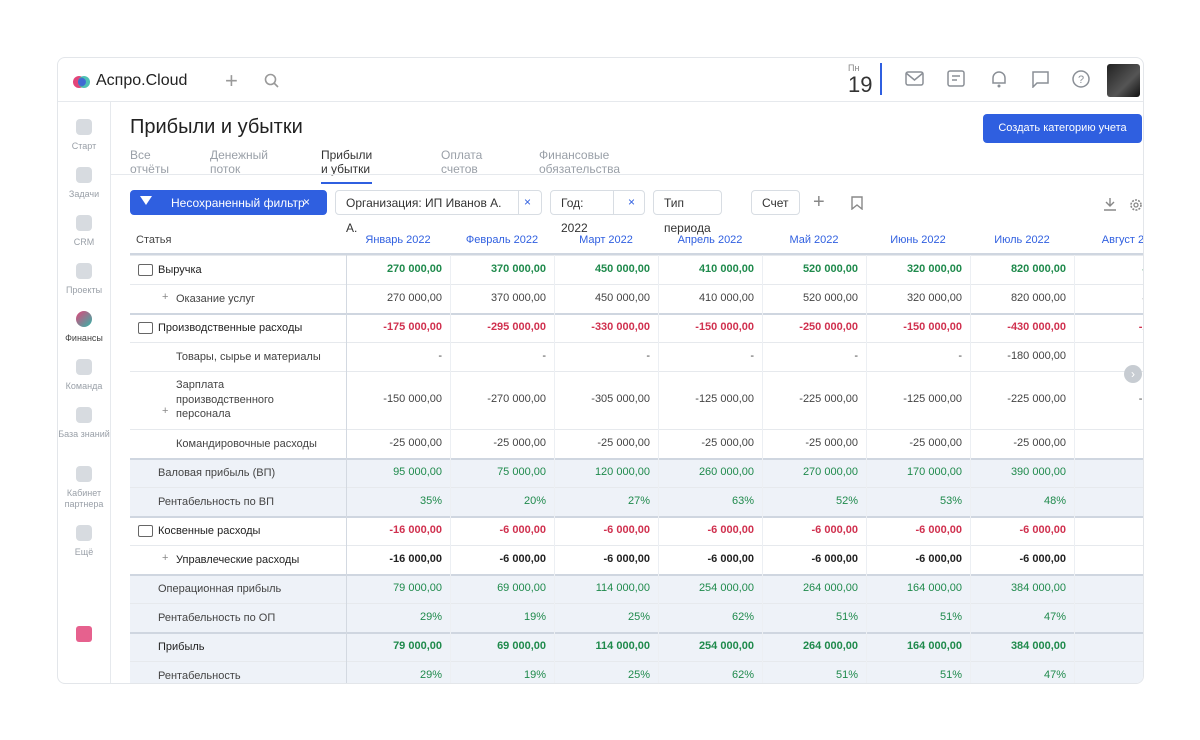 The width and height of the screenshot is (1200, 740). I want to click on filter-chip: Счет, so click(775, 202).